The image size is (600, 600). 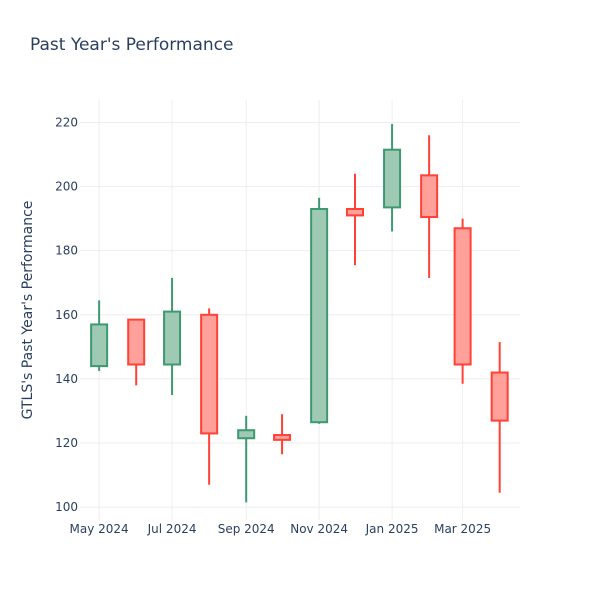 I want to click on y-axis-label: GTLS's Past Year's Performance, so click(x=28, y=310).